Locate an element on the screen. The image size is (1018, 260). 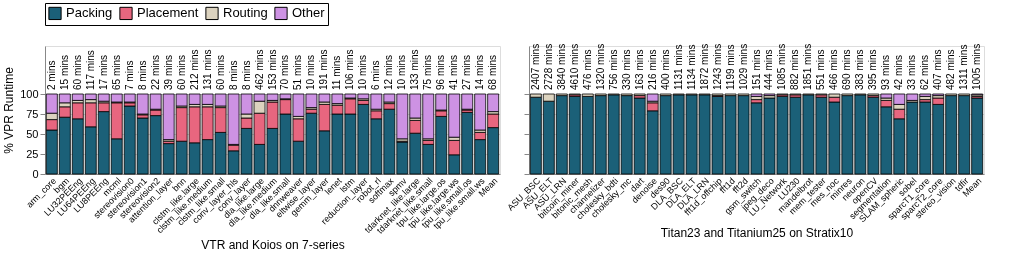
annotation: 133 mins is located at coordinates (415, 69).